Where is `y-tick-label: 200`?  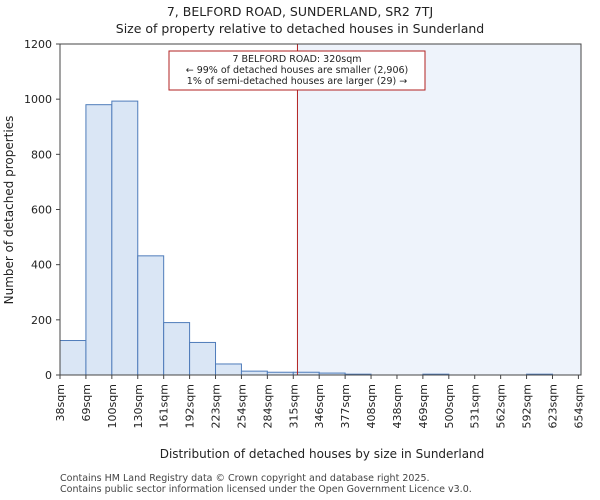 y-tick-label: 200 is located at coordinates (41, 320).